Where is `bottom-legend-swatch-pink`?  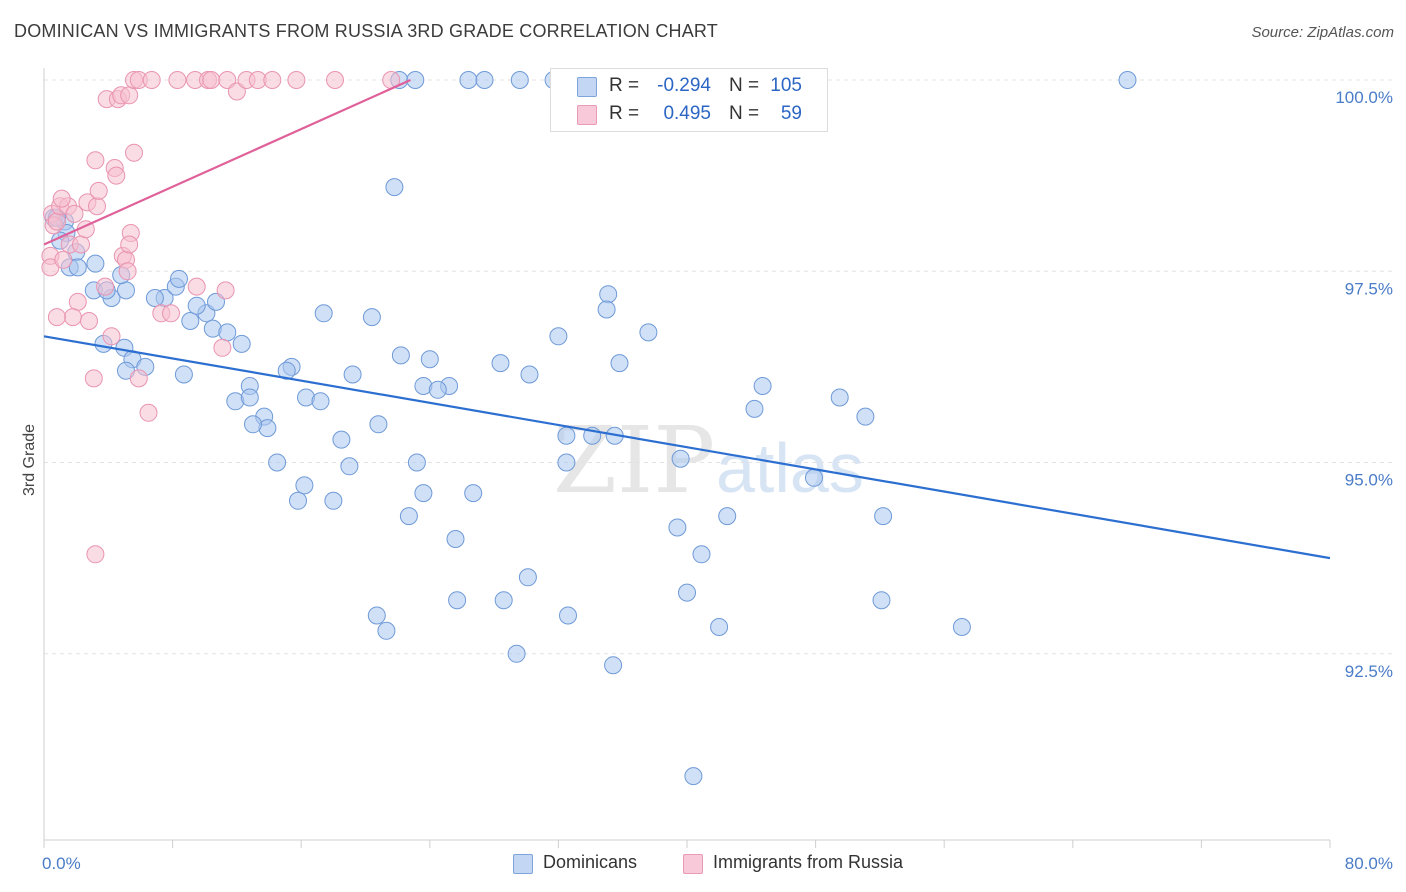
bottom-legend-swatch-pink is located at coordinates (693, 864).